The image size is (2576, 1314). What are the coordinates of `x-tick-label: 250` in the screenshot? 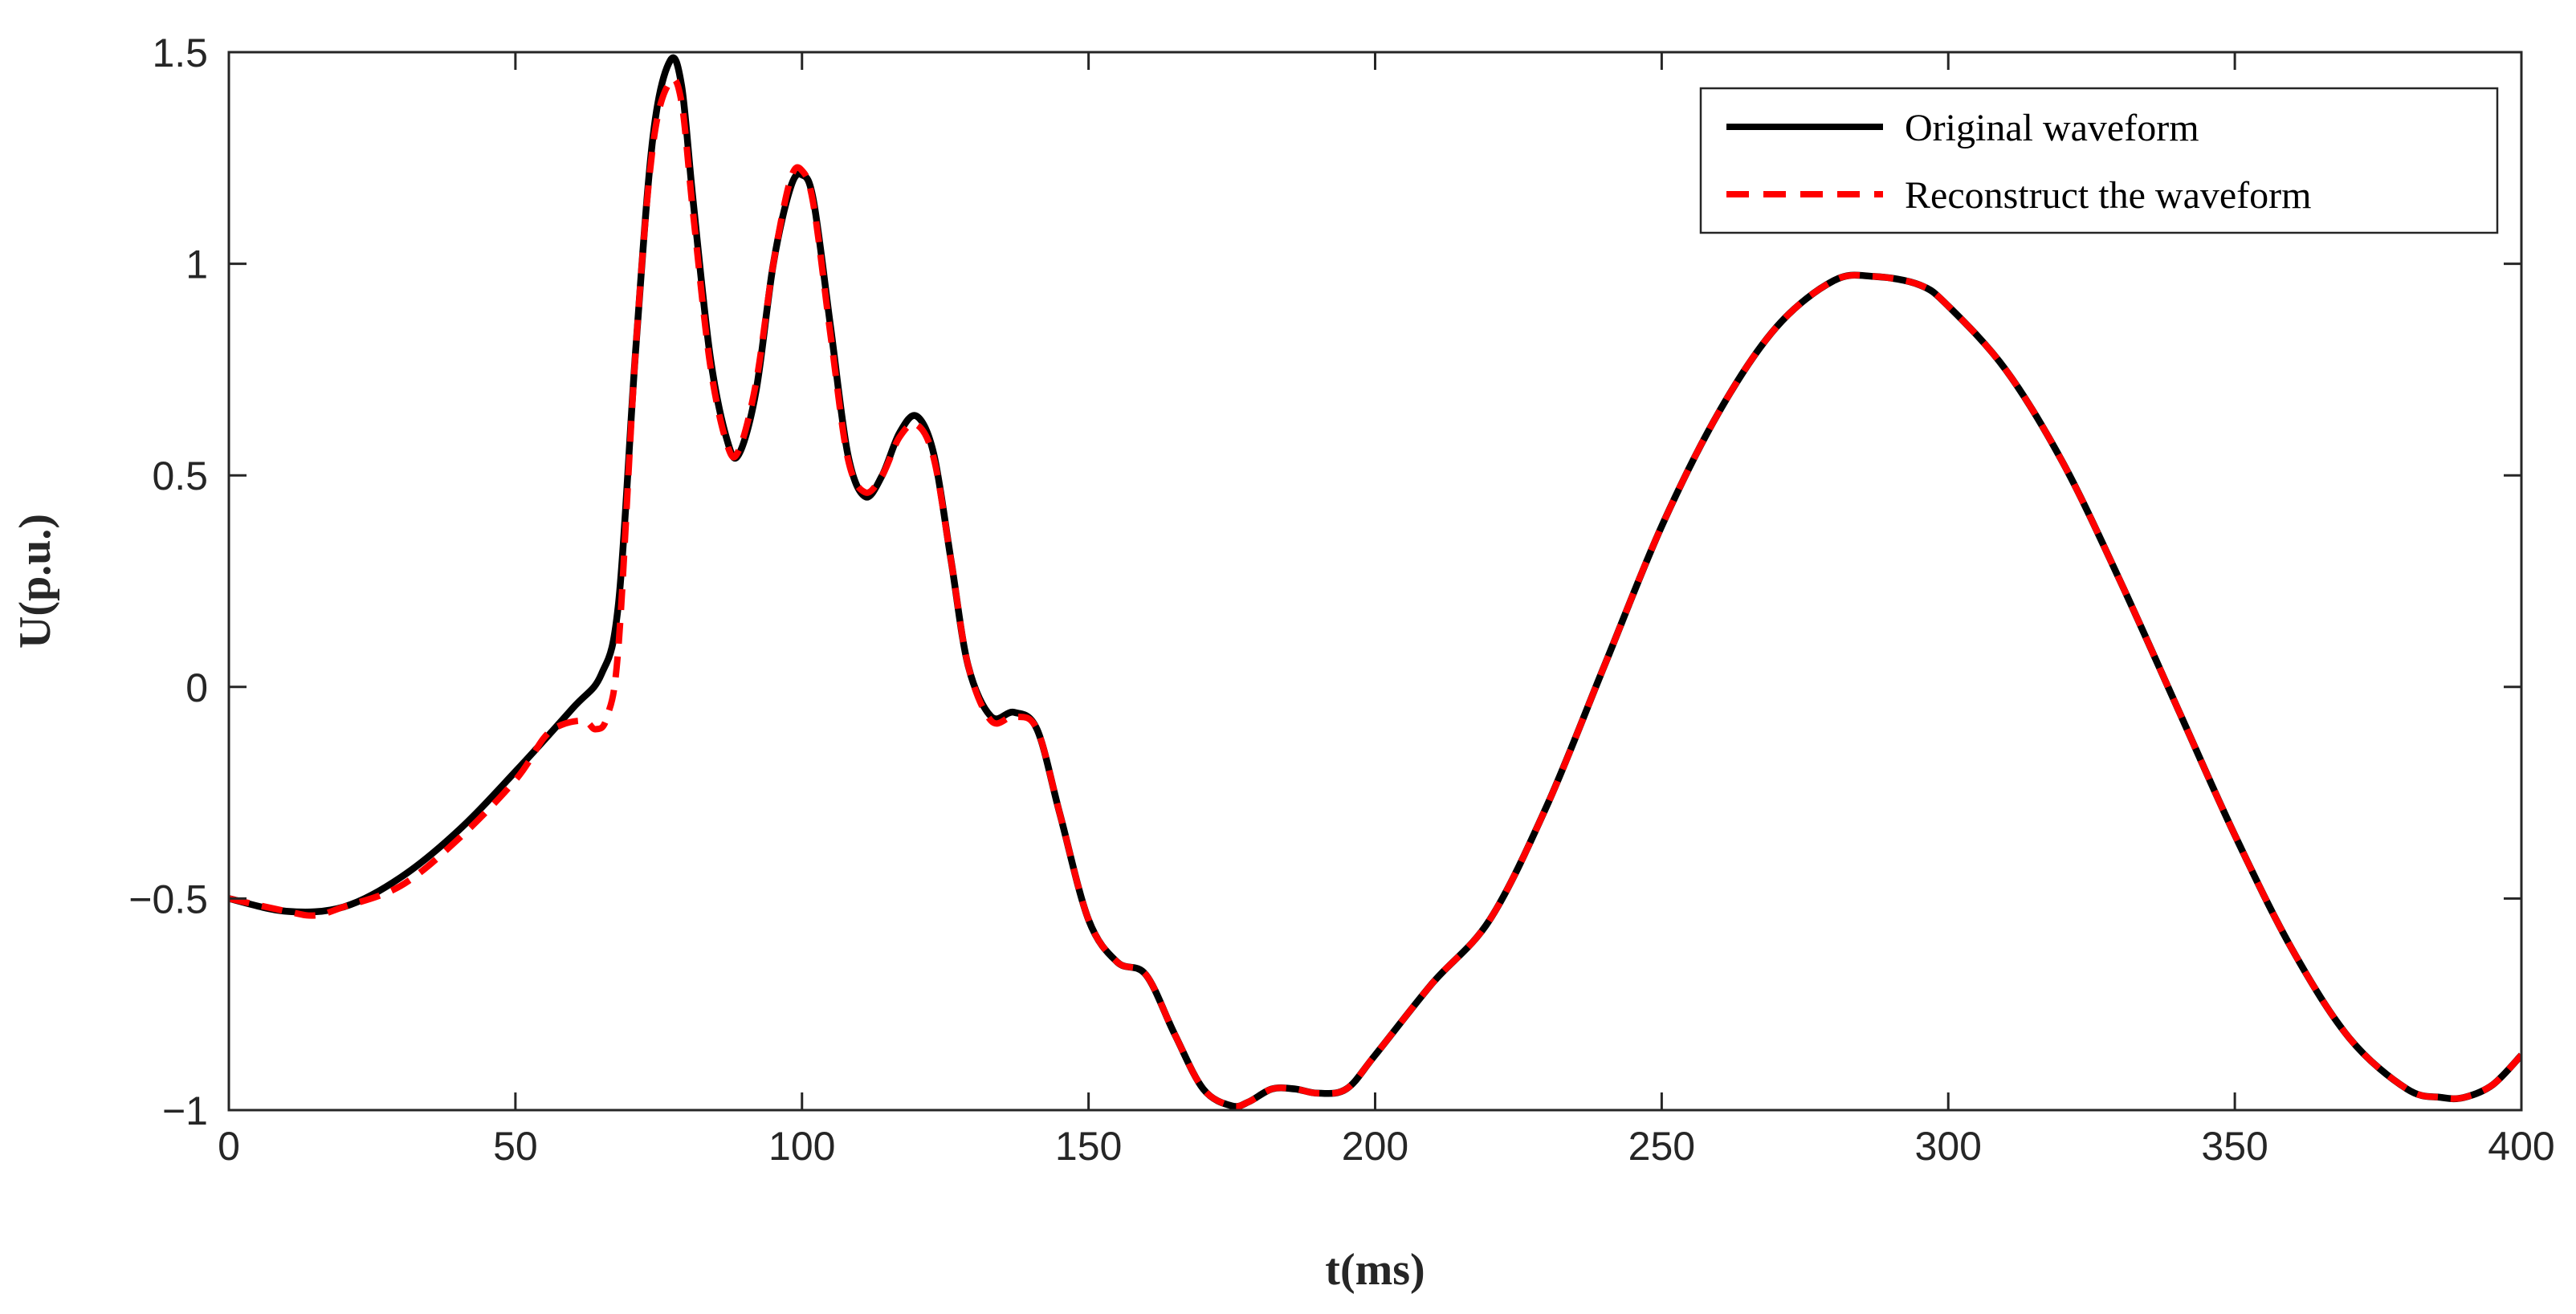 It's located at (1661, 1146).